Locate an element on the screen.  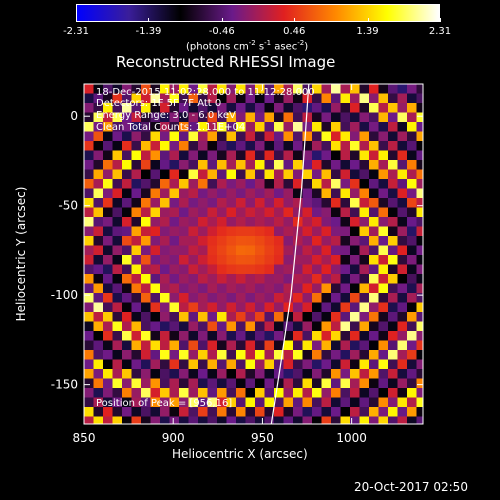
y-tick-label: 0 is located at coordinates (74, 116).